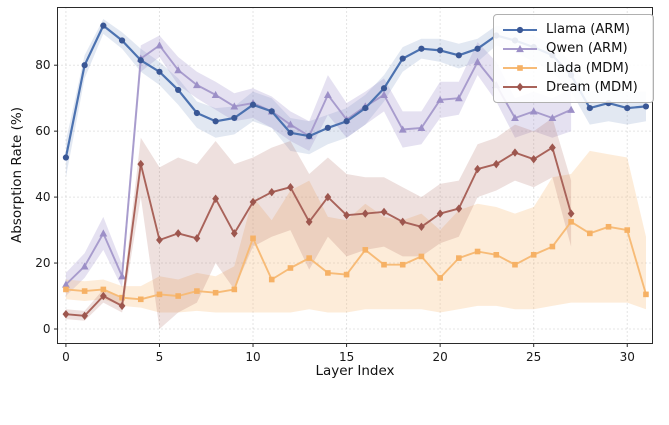  Describe the element at coordinates (47, 329) in the screenshot. I see `y-tick-label: 0` at that location.